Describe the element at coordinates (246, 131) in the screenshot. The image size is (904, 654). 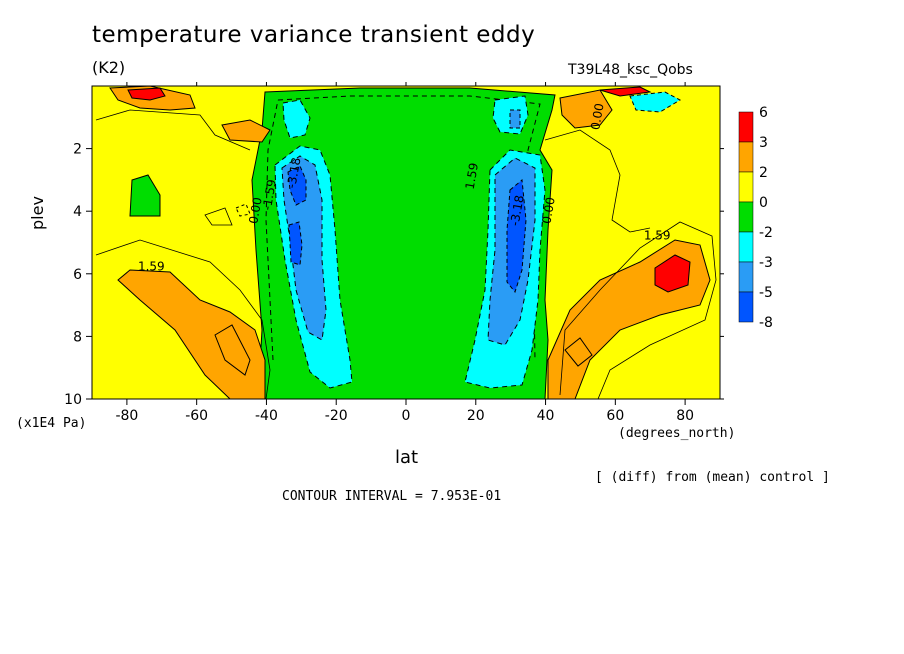
I see `region-left-orange-small` at that location.